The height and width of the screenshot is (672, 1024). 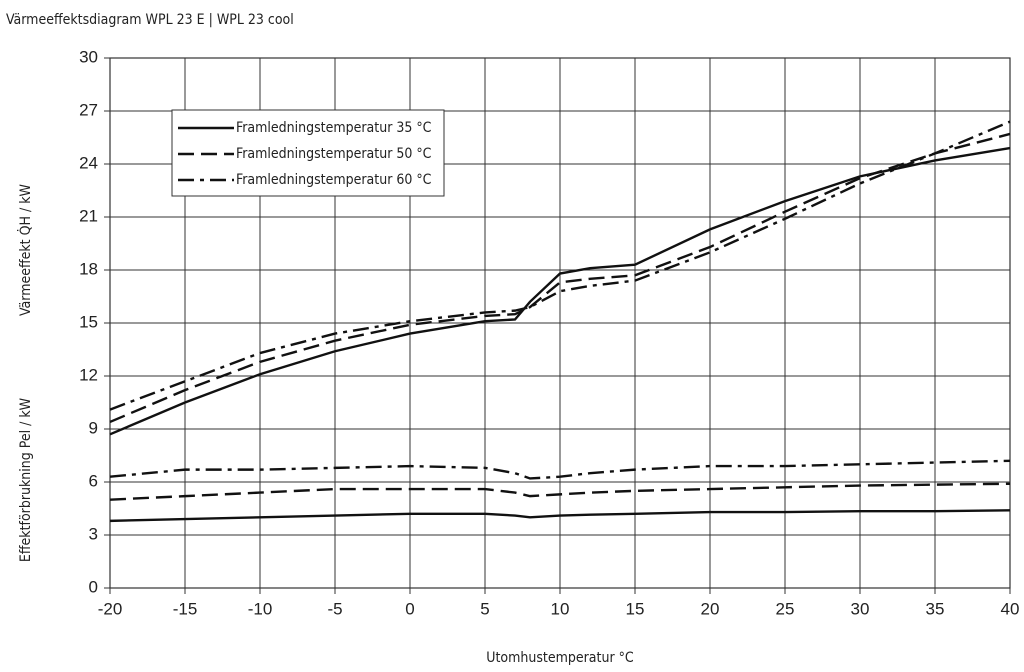 I want to click on y-tick-label: 6, so click(x=93, y=480).